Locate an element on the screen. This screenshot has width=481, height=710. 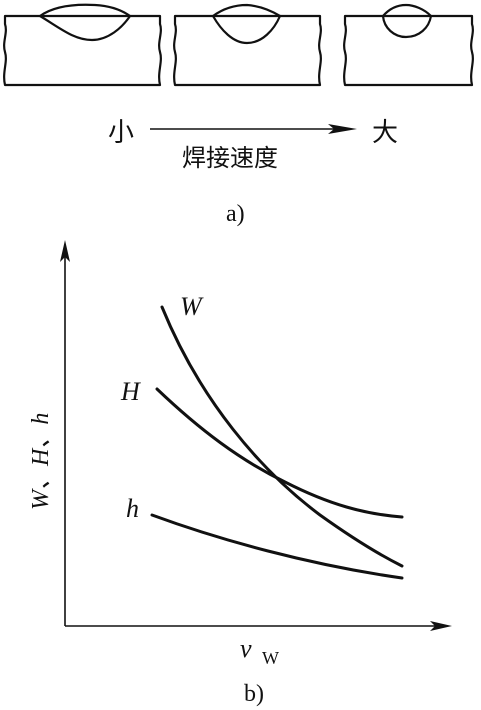
x-axis-label-sub: W is located at coordinates (270, 658).